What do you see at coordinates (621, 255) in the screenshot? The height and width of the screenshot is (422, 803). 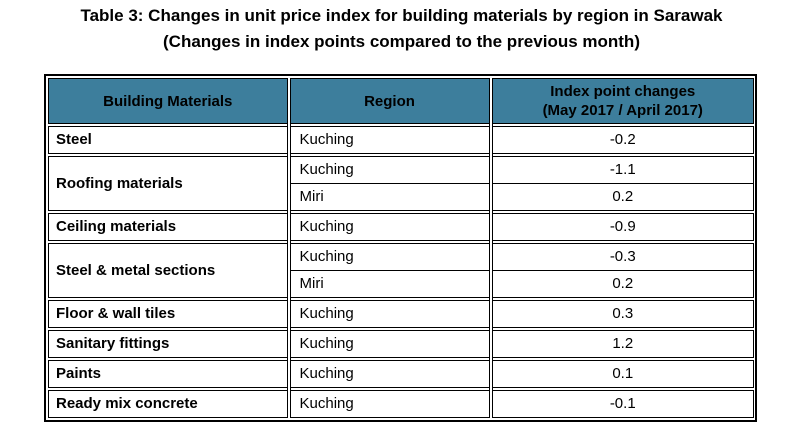 I see `value-cell: -0.3` at bounding box center [621, 255].